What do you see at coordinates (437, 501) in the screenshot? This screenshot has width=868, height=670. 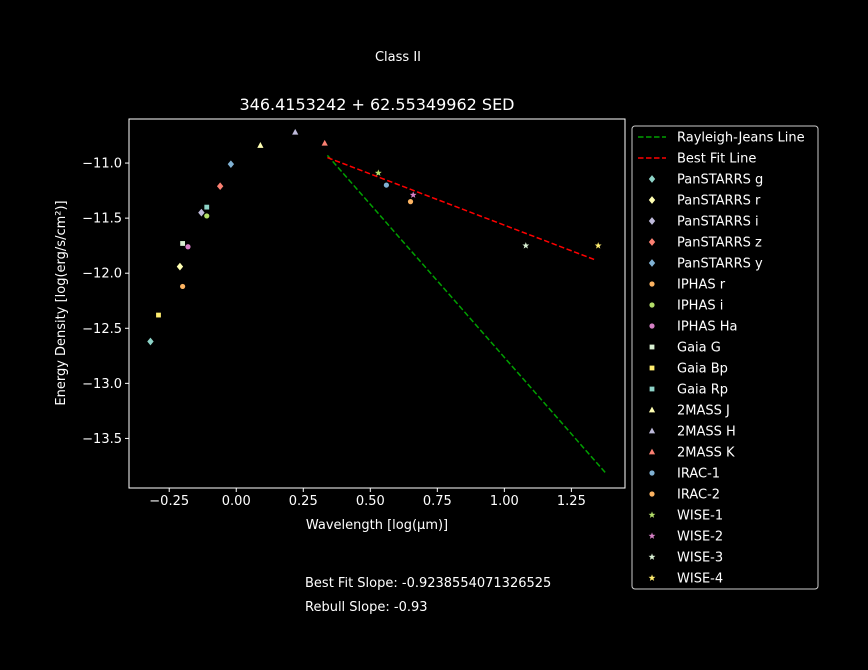 I see `x-tick-label: 0.75` at bounding box center [437, 501].